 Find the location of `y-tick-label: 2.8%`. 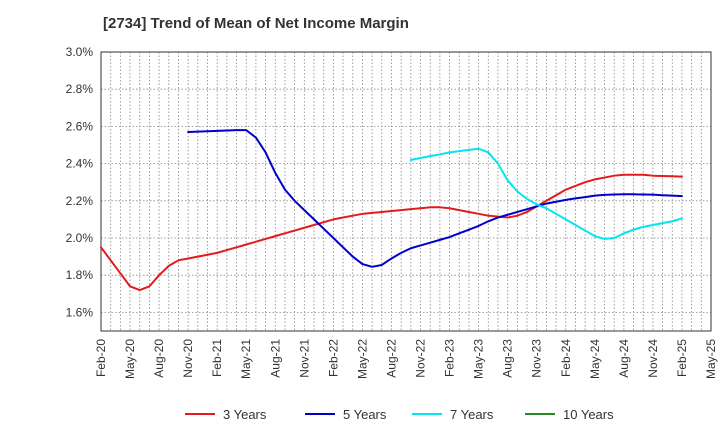

y-tick-label: 2.8% is located at coordinates (80, 89).